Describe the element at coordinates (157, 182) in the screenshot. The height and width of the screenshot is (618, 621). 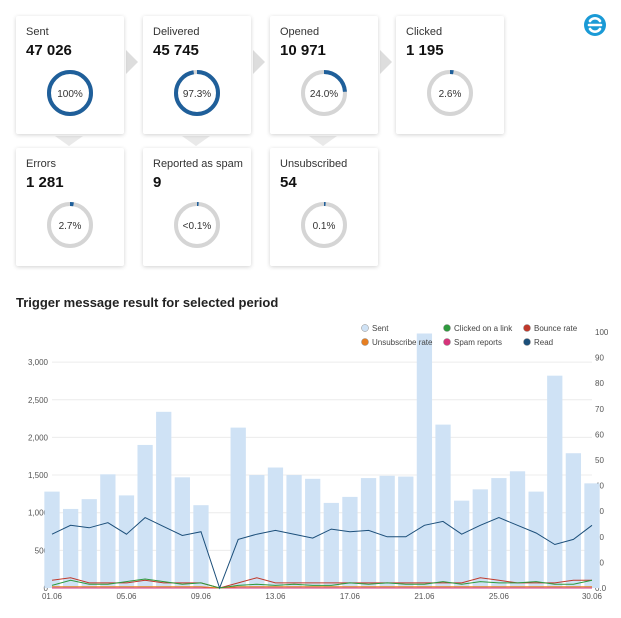
I see `stat-value: 9` at that location.